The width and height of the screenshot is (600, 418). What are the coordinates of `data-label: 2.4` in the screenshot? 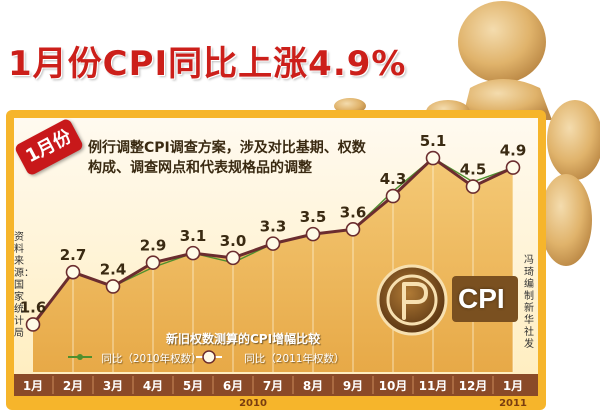 It's located at (113, 269).